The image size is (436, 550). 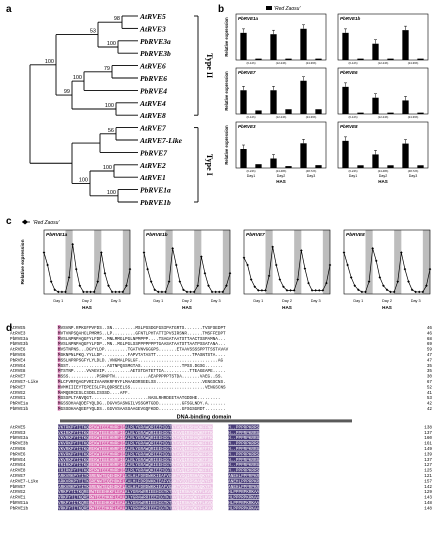 I want to click on subplot-title: PbRVE8, so click(x=349, y=126).